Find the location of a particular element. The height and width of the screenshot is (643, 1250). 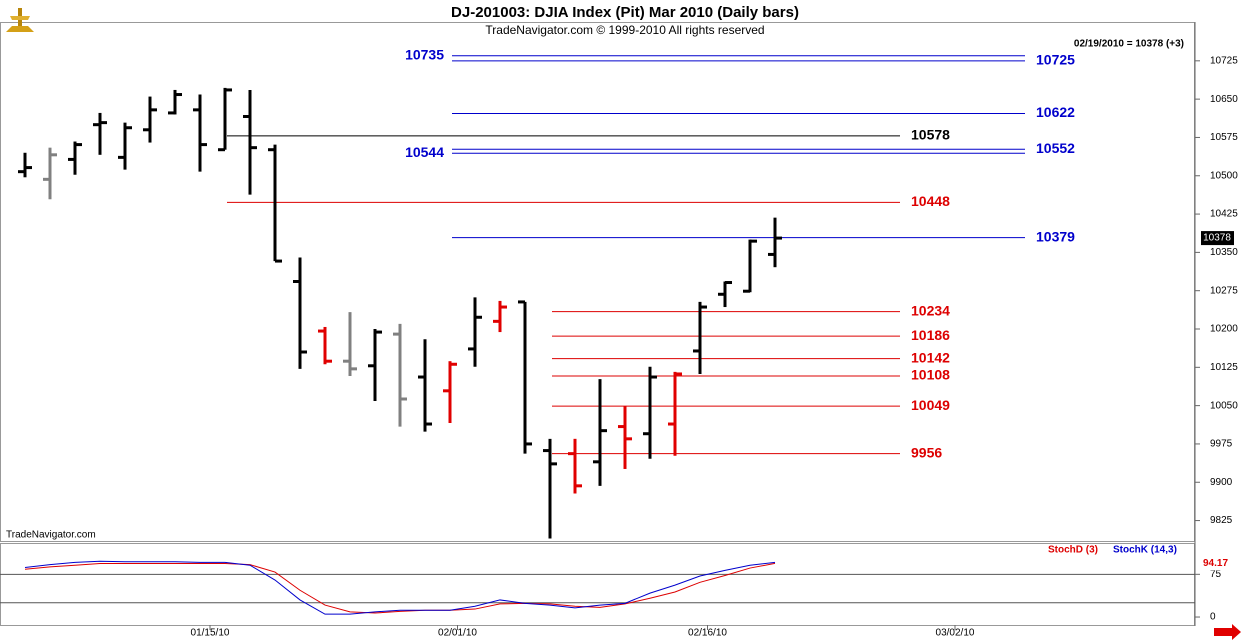

y-tick-label: 0 is located at coordinates (1213, 617).